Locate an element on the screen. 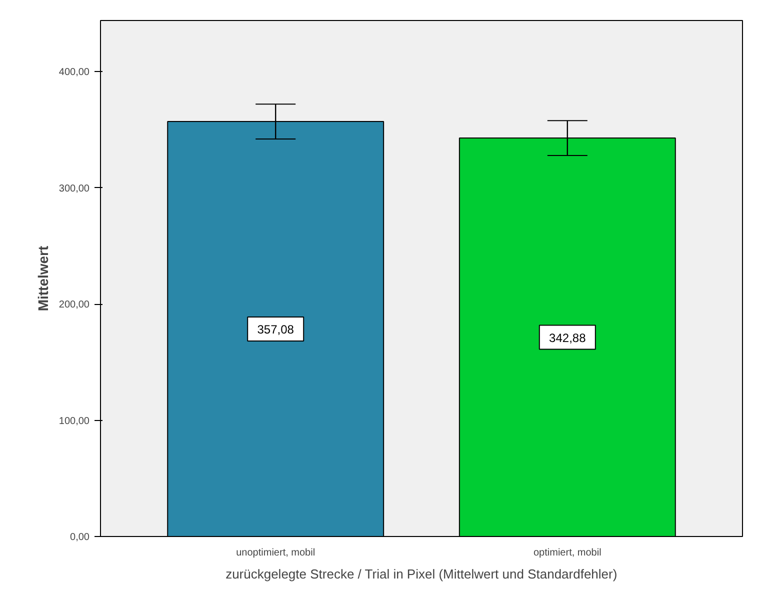  y-tick-label: 400,00 is located at coordinates (74, 72).